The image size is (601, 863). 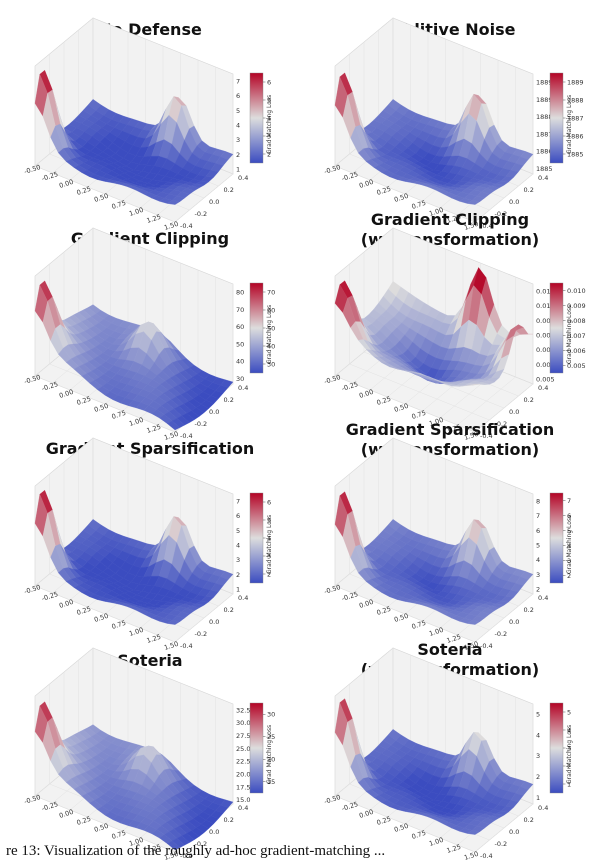 I want to click on z-tick-label: 27.5, so click(x=243, y=736).